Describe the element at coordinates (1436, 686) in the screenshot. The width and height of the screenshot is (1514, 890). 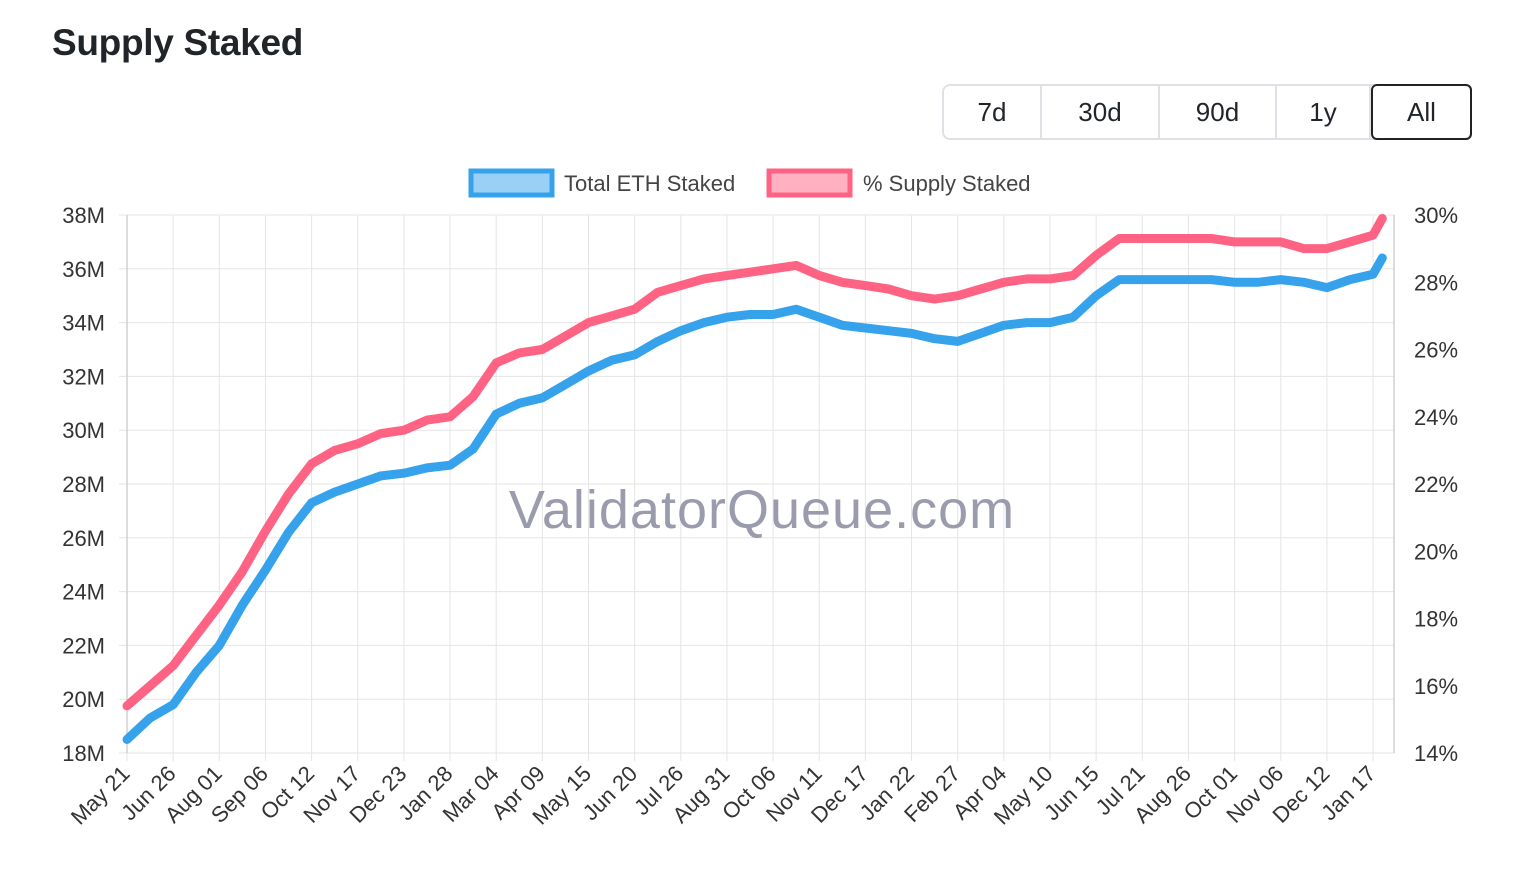
I see `y-right-tick-label: 16%` at that location.